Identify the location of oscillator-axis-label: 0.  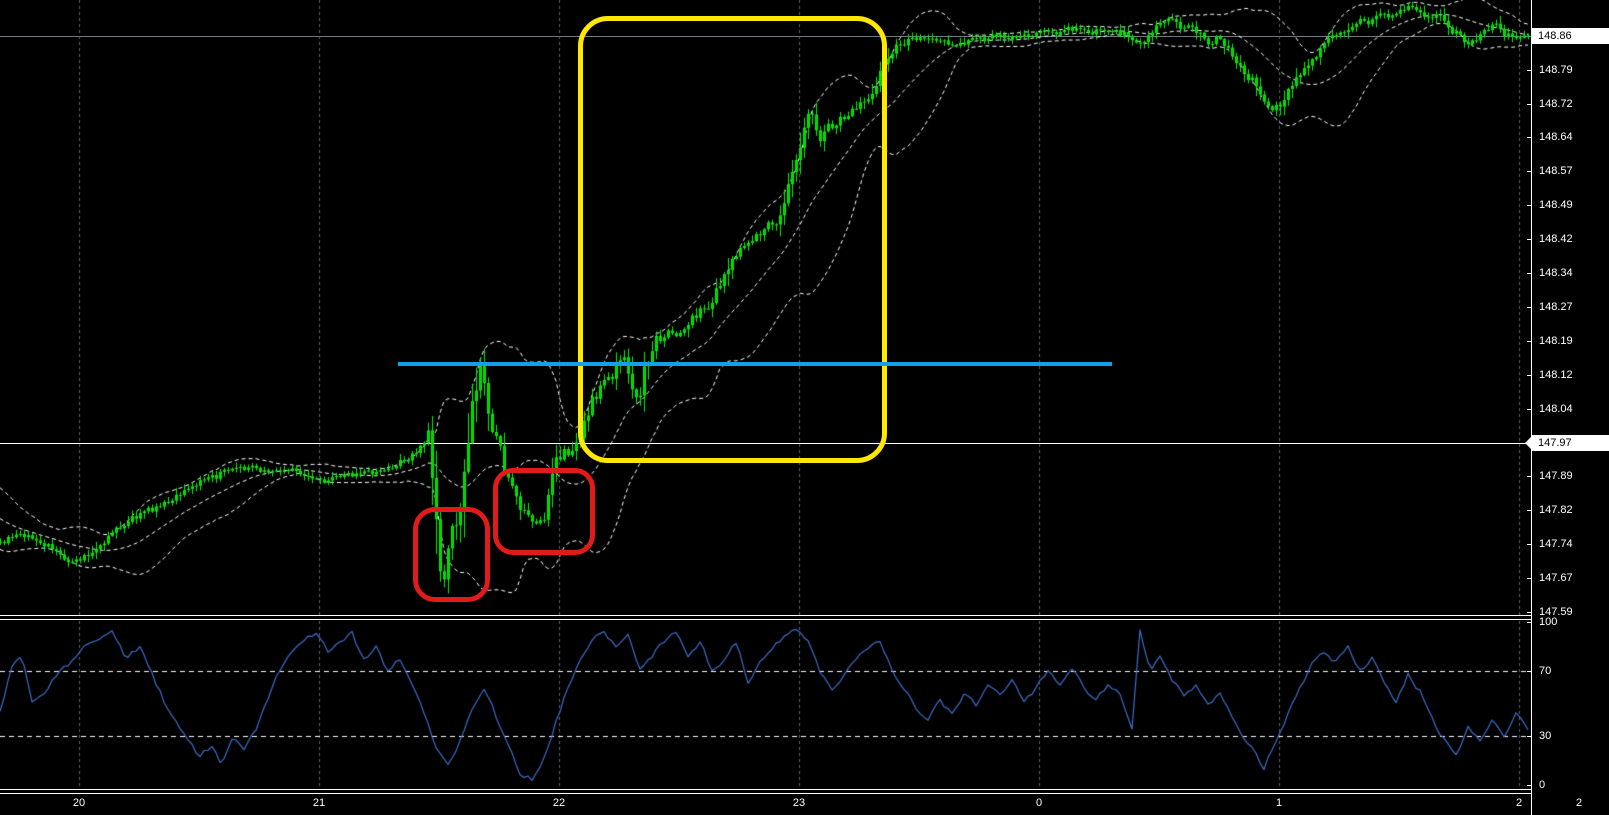
(1542, 785).